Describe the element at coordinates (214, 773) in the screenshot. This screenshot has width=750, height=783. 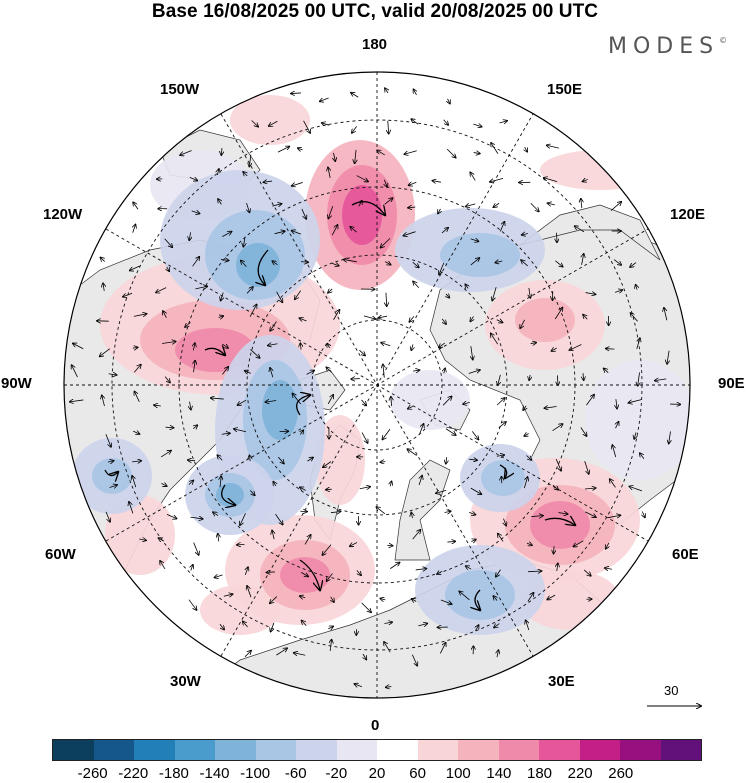
I see `colorbar-tick-label: -140` at that location.